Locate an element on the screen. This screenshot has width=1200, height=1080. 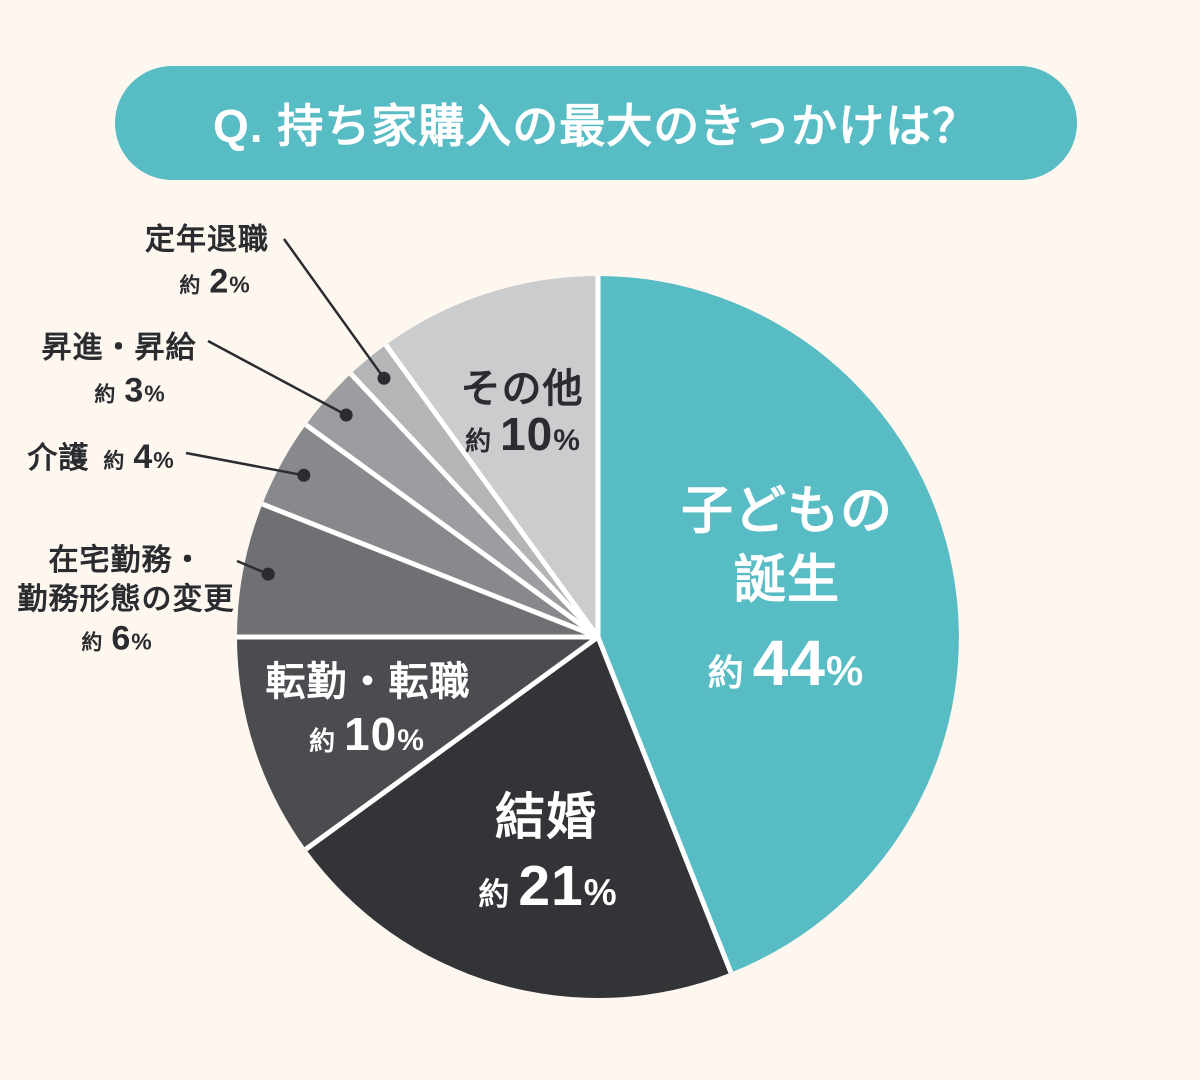
slice-label-teinen-taishoku: 定年退職 is located at coordinates (207, 240).